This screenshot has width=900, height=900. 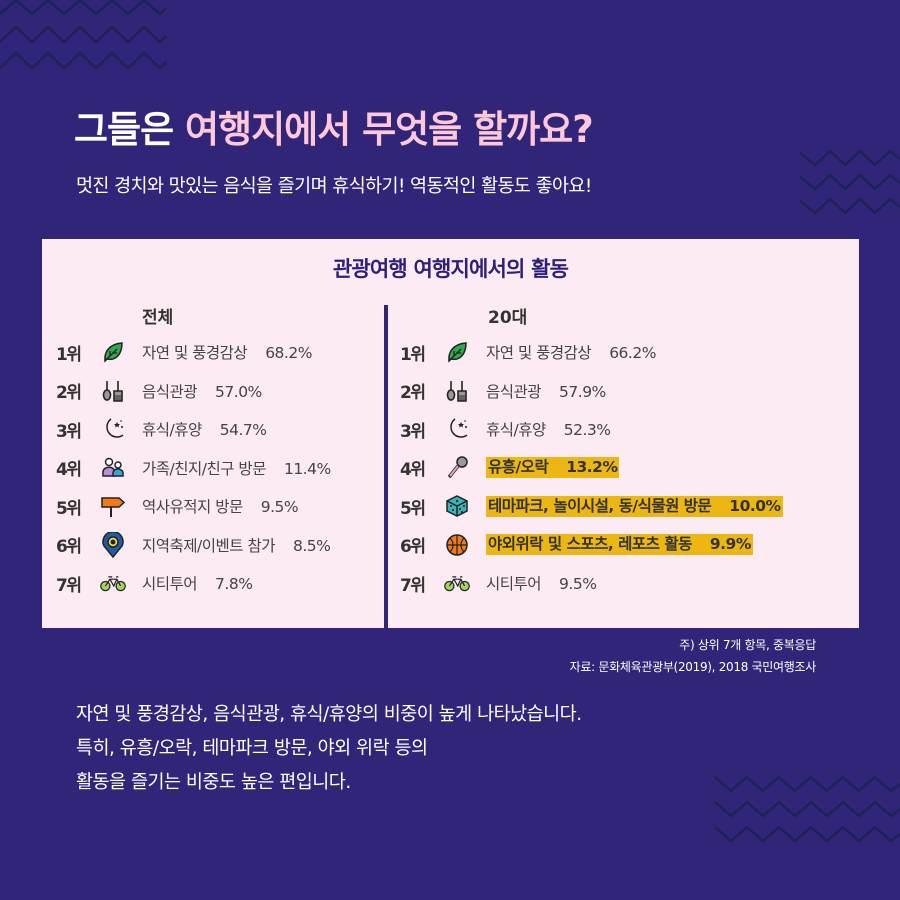 What do you see at coordinates (508, 318) in the screenshot?
I see `column-heading: 20대` at bounding box center [508, 318].